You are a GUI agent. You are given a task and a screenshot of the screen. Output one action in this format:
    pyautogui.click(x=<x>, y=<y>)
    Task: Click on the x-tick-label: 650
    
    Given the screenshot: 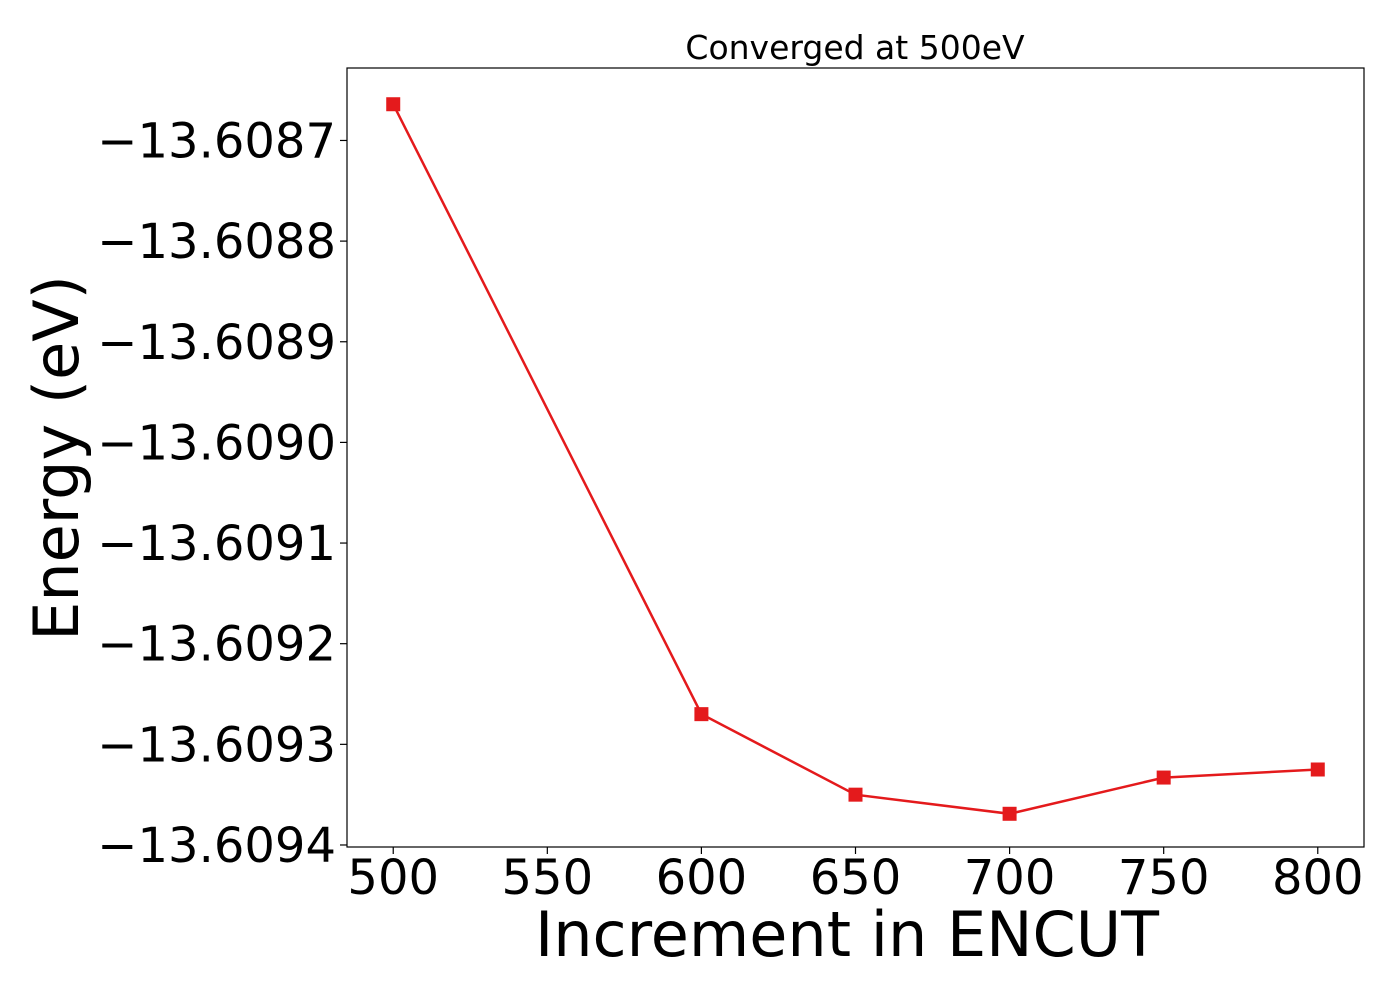 What is the action you would take?
    pyautogui.click(x=856, y=878)
    